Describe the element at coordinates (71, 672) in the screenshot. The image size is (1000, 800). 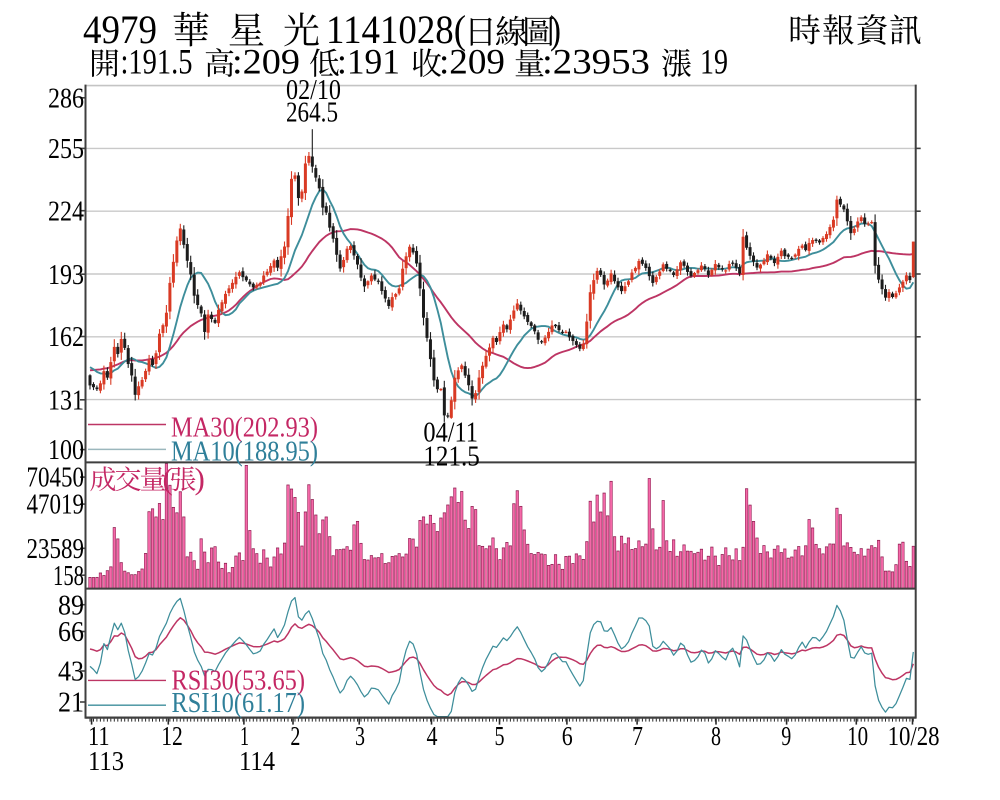
I see `svg-text: 43` at that location.